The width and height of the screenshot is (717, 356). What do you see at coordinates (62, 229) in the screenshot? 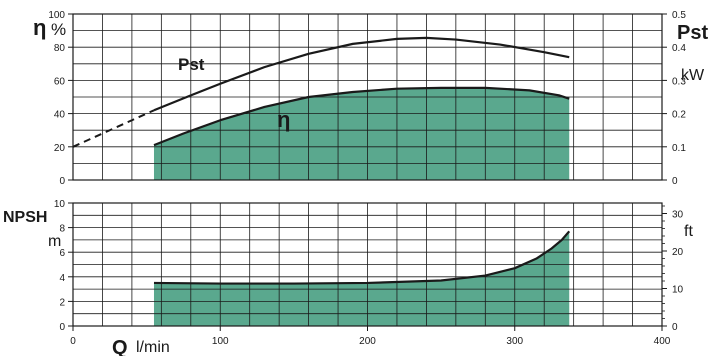
I see `y-tick-label: 8` at bounding box center [62, 229].